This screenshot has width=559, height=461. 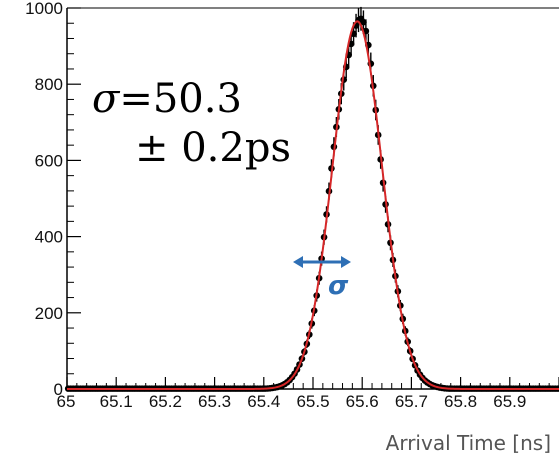 I want to click on width-marker-label: σ, so click(x=338, y=286).